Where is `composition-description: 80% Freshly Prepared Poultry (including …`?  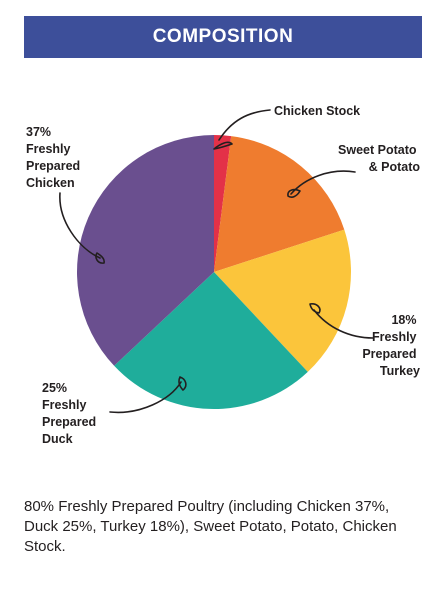
composition-description: 80% Freshly Prepared Poultry (including … is located at coordinates (210, 526).